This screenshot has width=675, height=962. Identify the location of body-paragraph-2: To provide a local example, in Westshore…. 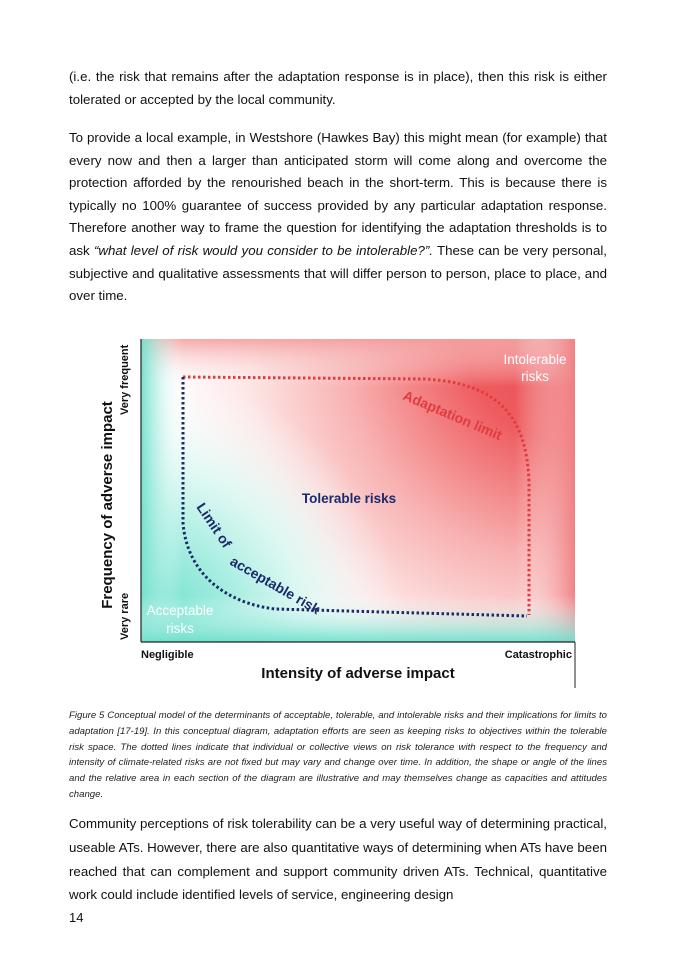
(338, 217).